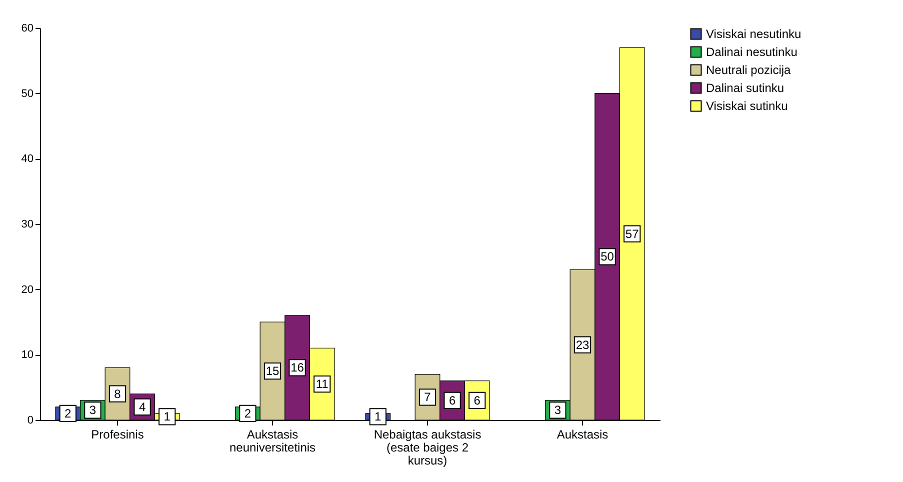  What do you see at coordinates (632, 233) in the screenshot?
I see `data-label: 57` at bounding box center [632, 233].